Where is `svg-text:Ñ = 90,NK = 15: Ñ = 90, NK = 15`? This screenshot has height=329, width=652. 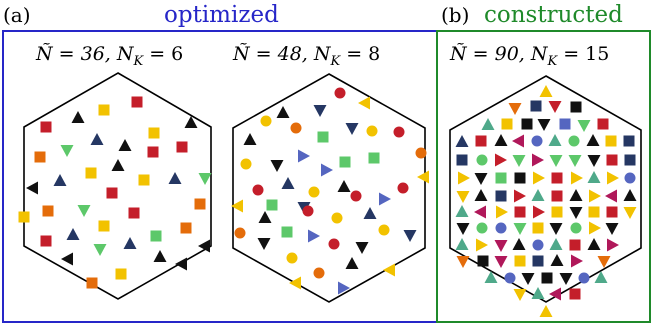
svg-text:Ñ = 90,NK = 15: Ñ = 90, NK = 15 is located at coordinates (529, 55).